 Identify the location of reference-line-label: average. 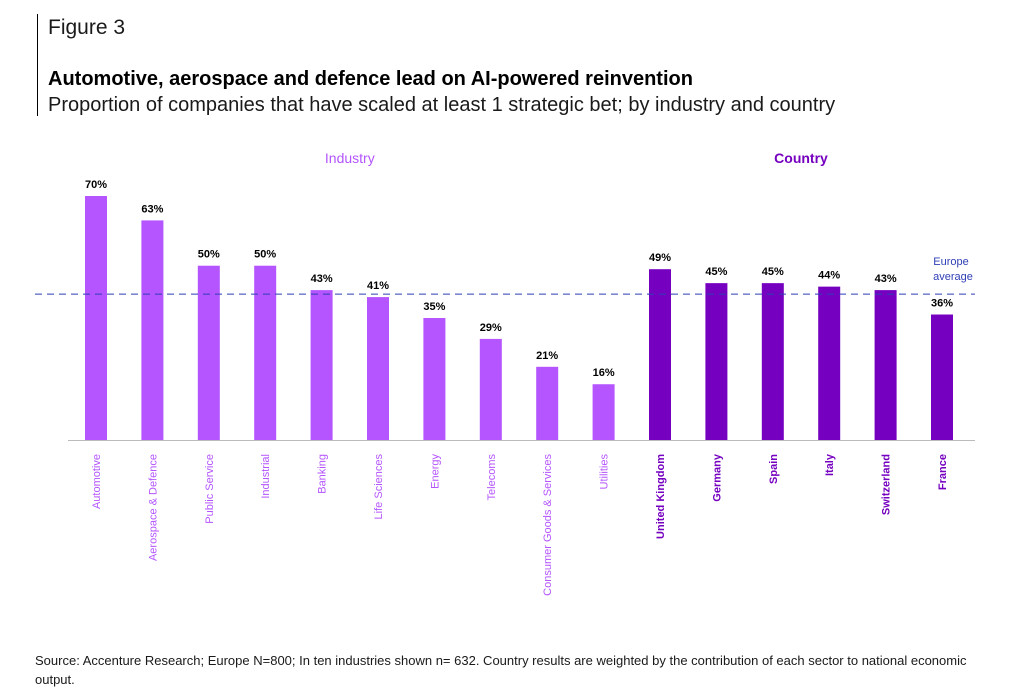
(953, 277).